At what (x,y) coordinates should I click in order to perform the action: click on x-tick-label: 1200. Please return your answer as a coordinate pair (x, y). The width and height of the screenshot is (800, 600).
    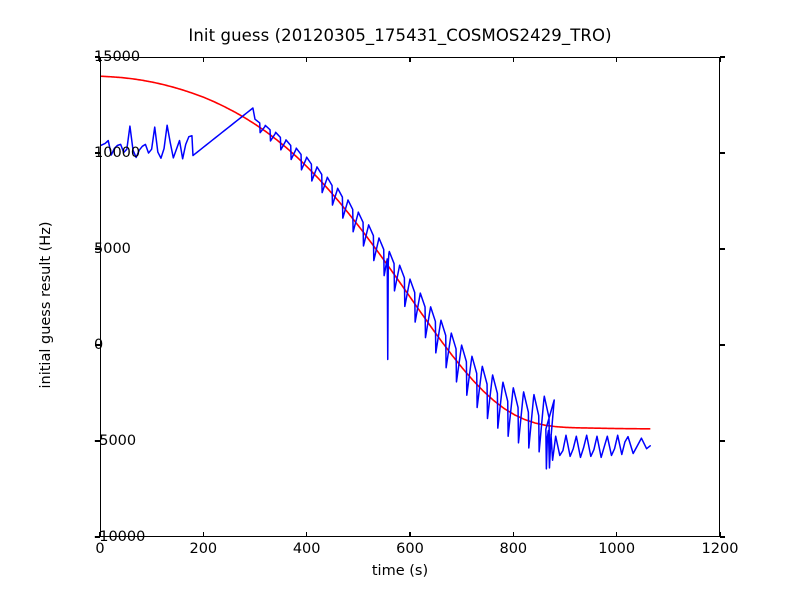
    Looking at the image, I should click on (720, 549).